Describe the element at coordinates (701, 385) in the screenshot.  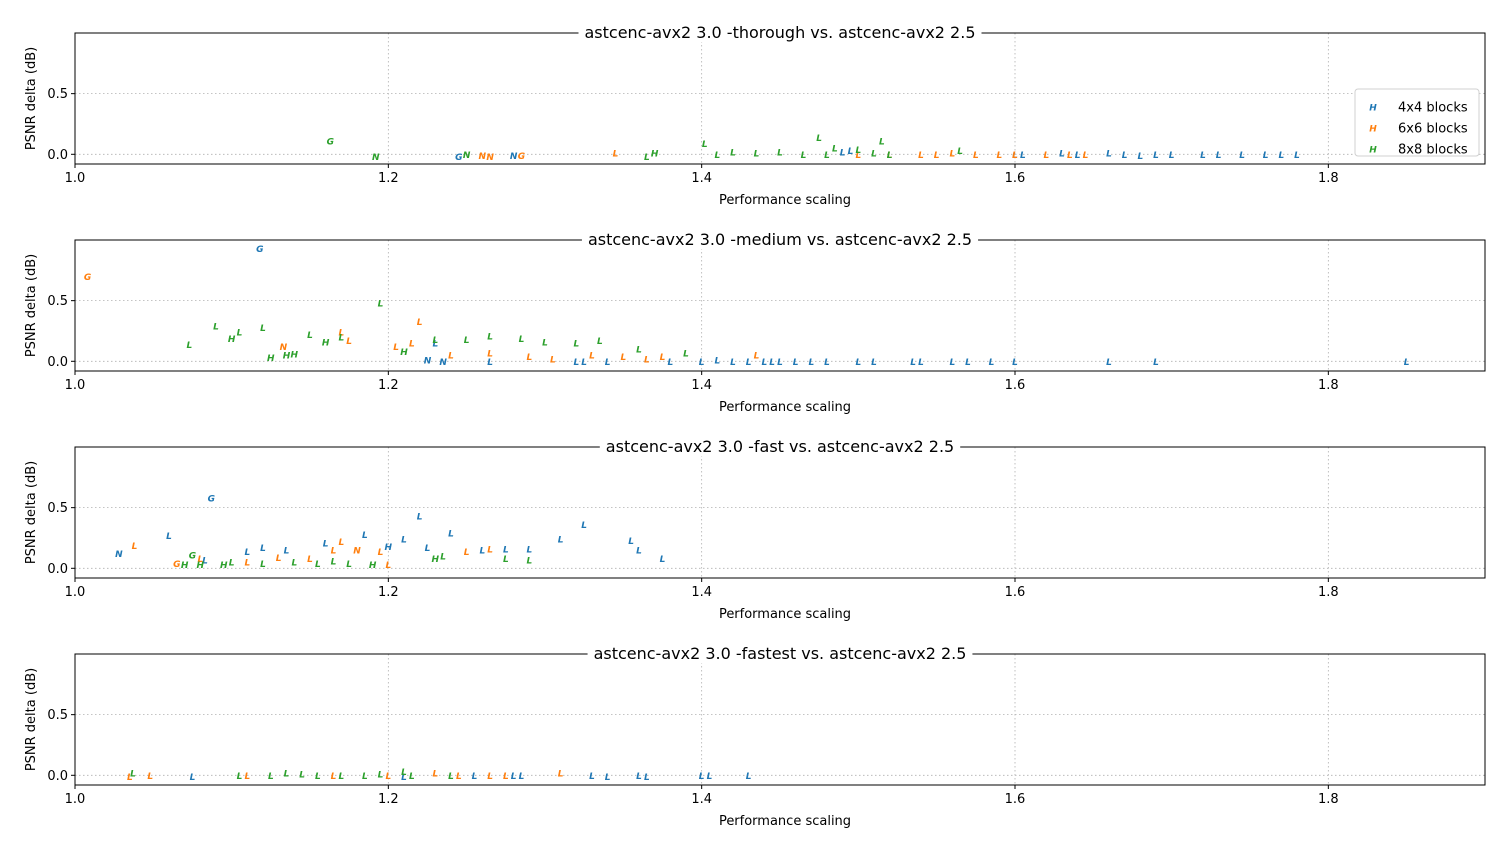
I see `x-tick-label: 1.4` at that location.